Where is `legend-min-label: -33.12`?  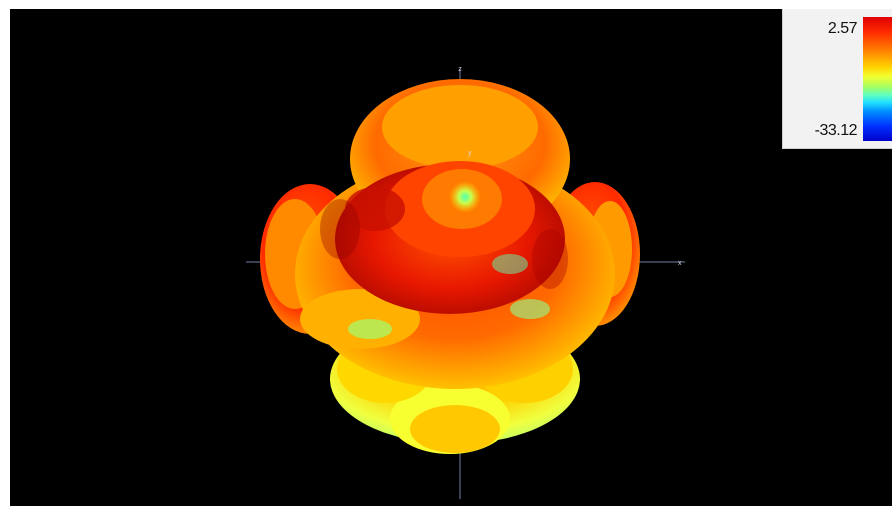 legend-min-label: -33.12 is located at coordinates (836, 130).